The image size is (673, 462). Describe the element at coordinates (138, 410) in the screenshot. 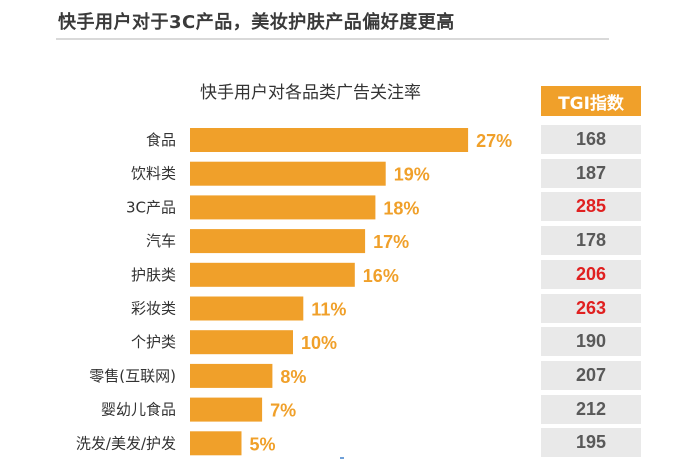

I see `category-label: 婴幼儿食品` at that location.